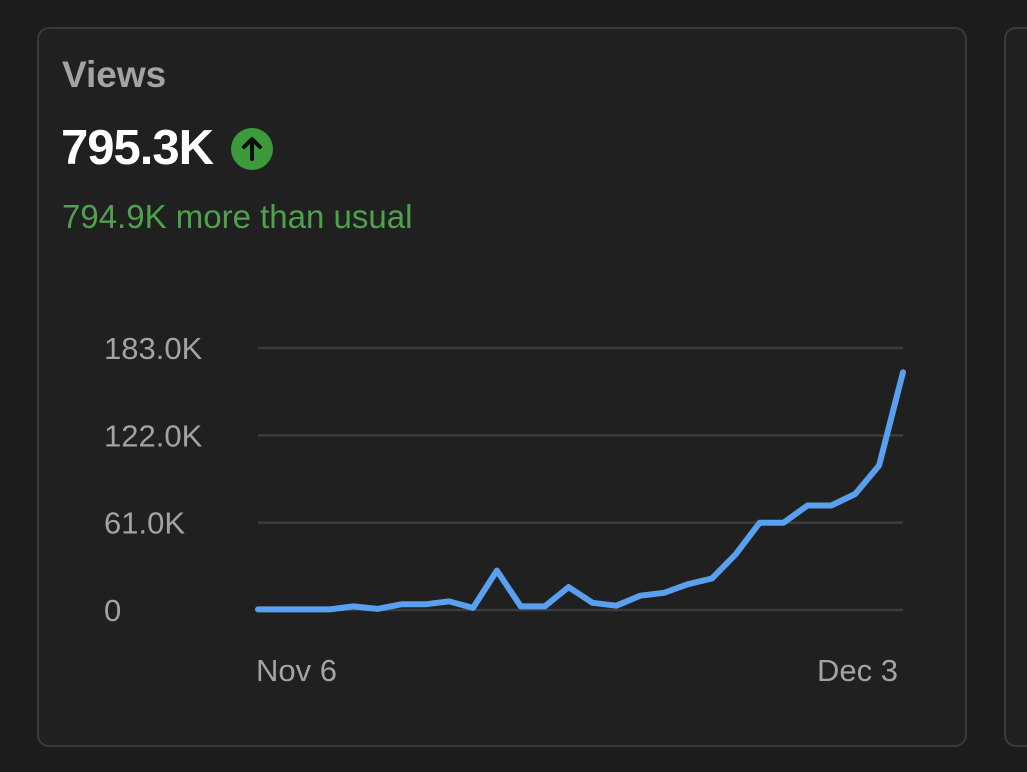  I want to click on y-tick-label: 0, so click(112, 610).